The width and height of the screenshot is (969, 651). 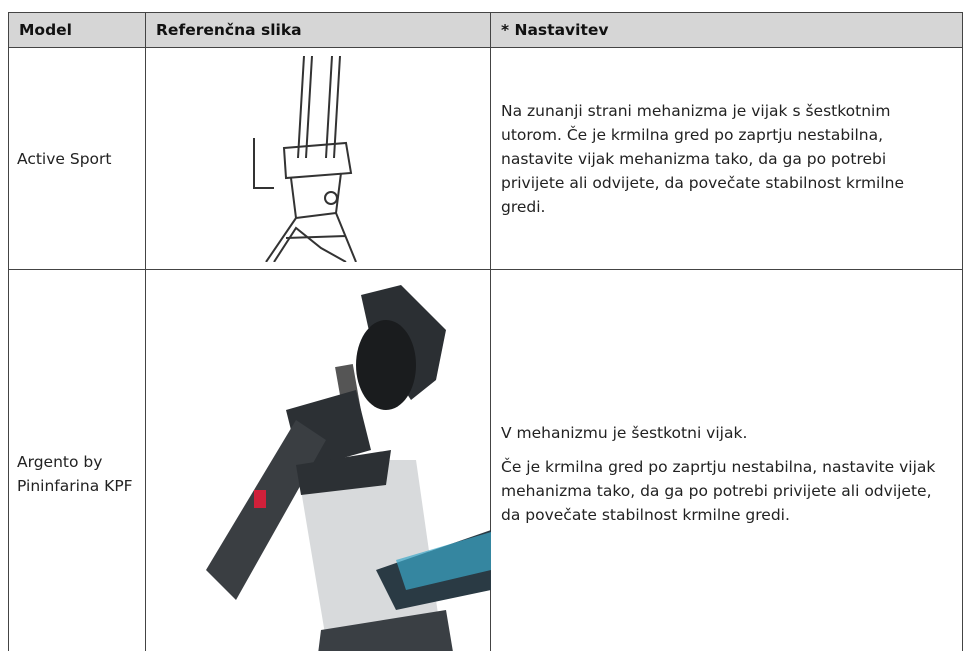 I want to click on header-cell: * Nastavitev, so click(x=726, y=30).